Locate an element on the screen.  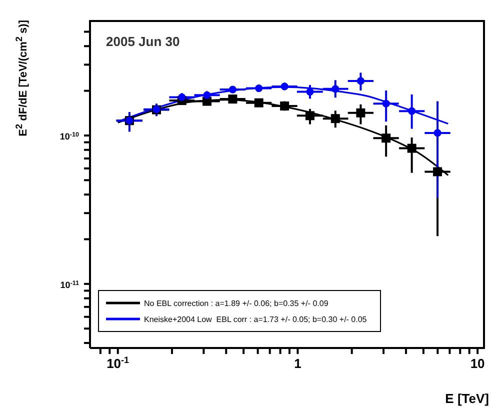
x-axis-title: E [TeV] is located at coordinates (467, 398).